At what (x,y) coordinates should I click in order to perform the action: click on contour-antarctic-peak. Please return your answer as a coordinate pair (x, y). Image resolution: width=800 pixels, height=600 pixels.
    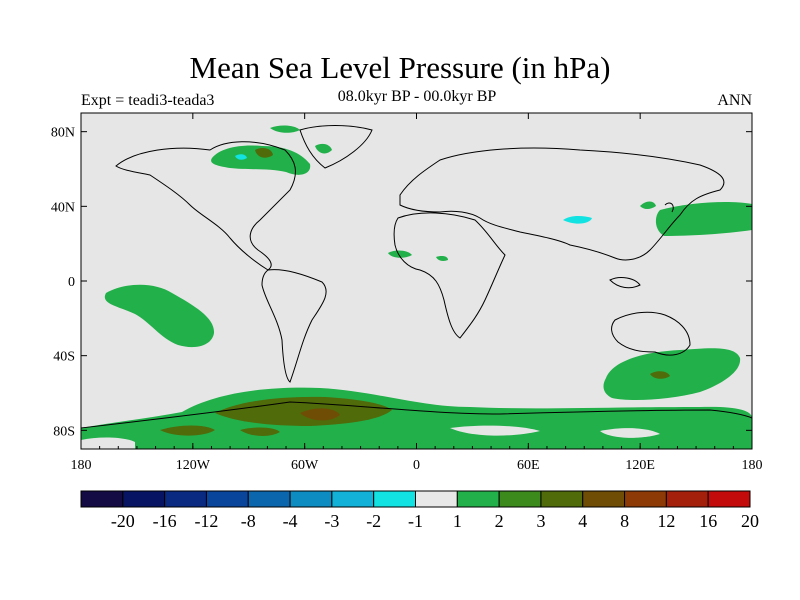
    Looking at the image, I should click on (320, 414).